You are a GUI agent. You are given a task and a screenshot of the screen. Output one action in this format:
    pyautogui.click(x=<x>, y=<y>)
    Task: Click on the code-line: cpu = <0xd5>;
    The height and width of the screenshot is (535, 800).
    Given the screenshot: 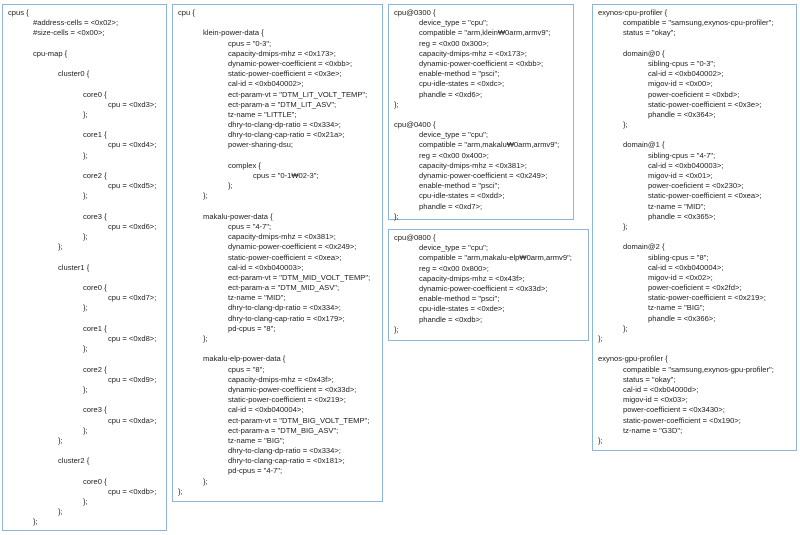 What is the action you would take?
    pyautogui.click(x=82, y=186)
    